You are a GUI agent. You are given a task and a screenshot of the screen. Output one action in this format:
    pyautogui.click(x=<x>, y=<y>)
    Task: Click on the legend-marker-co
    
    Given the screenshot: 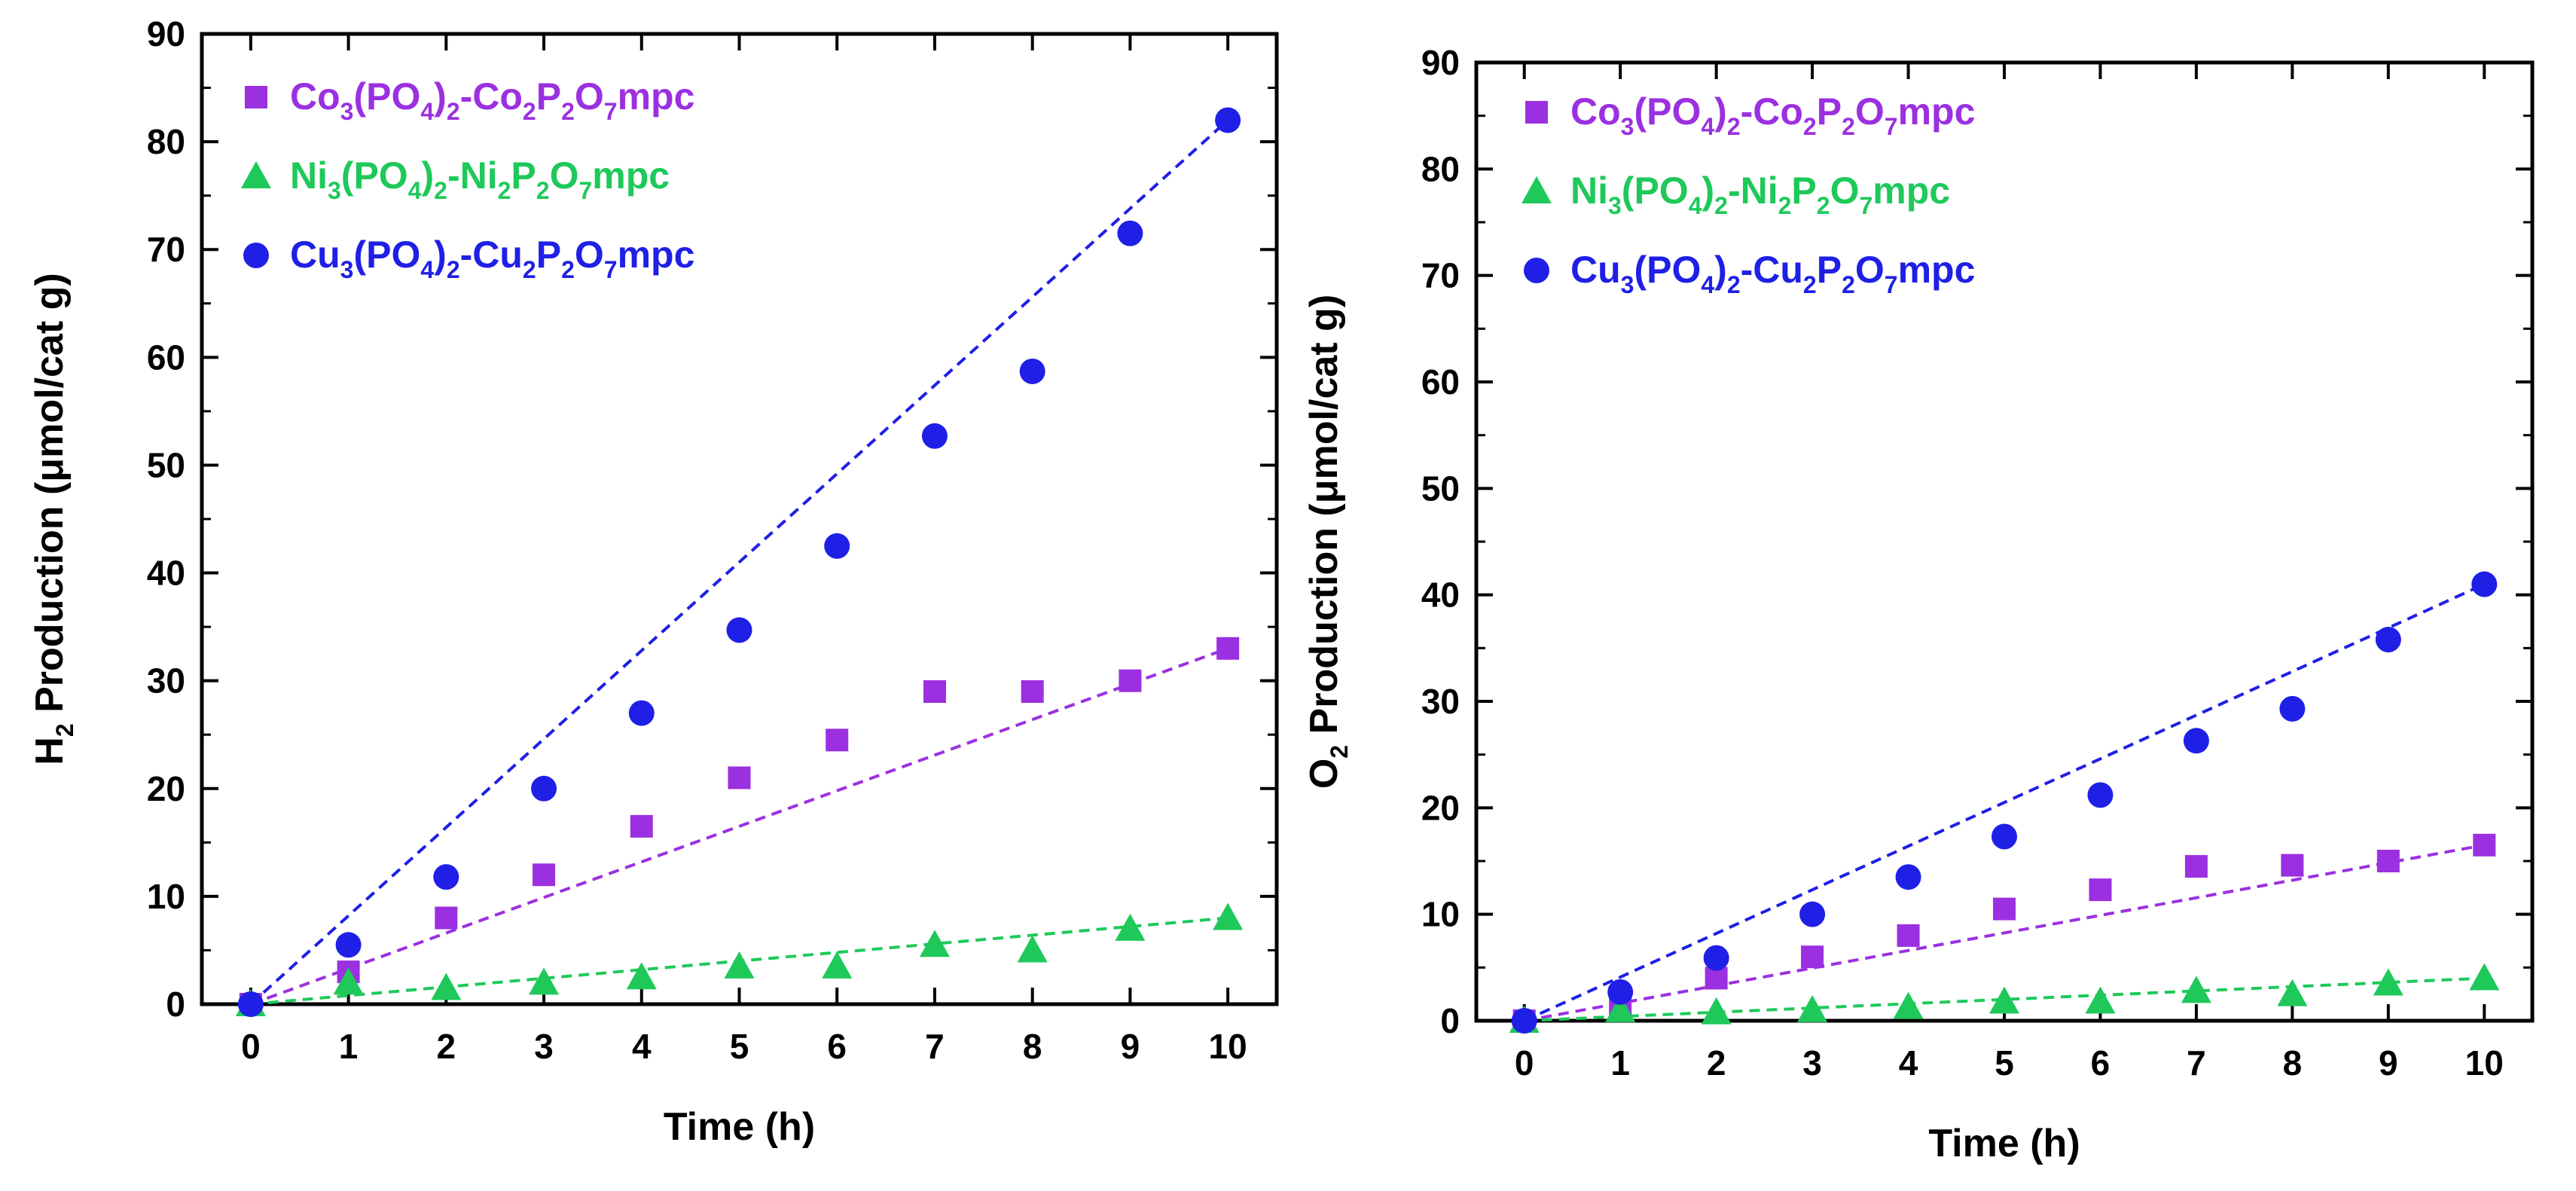 What is the action you would take?
    pyautogui.click(x=1537, y=112)
    